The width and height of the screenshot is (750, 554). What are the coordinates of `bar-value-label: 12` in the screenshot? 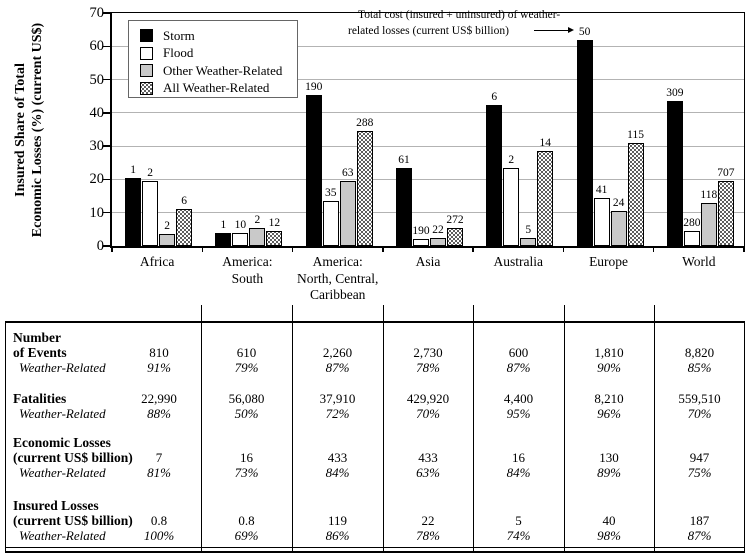 It's located at (274, 223).